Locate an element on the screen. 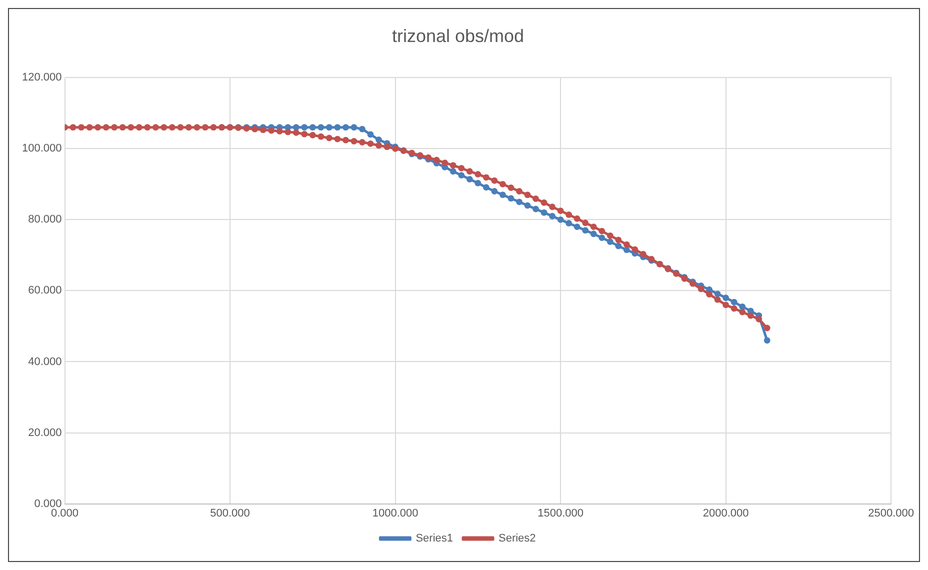  y-tick-label: 120.000 is located at coordinates (42, 78).